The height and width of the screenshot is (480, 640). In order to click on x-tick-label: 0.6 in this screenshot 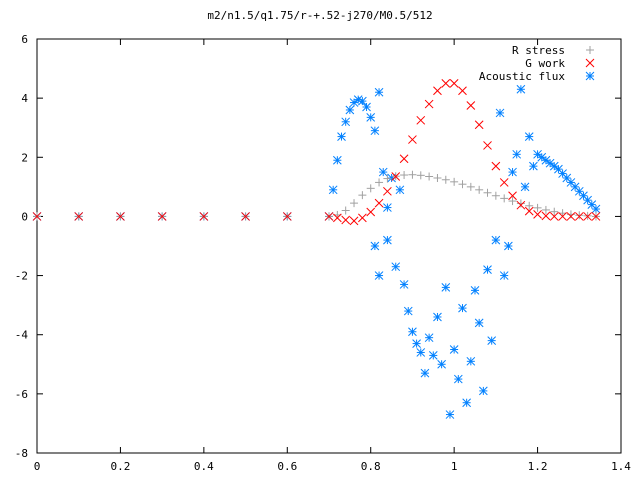, I will do `click(287, 466)`.